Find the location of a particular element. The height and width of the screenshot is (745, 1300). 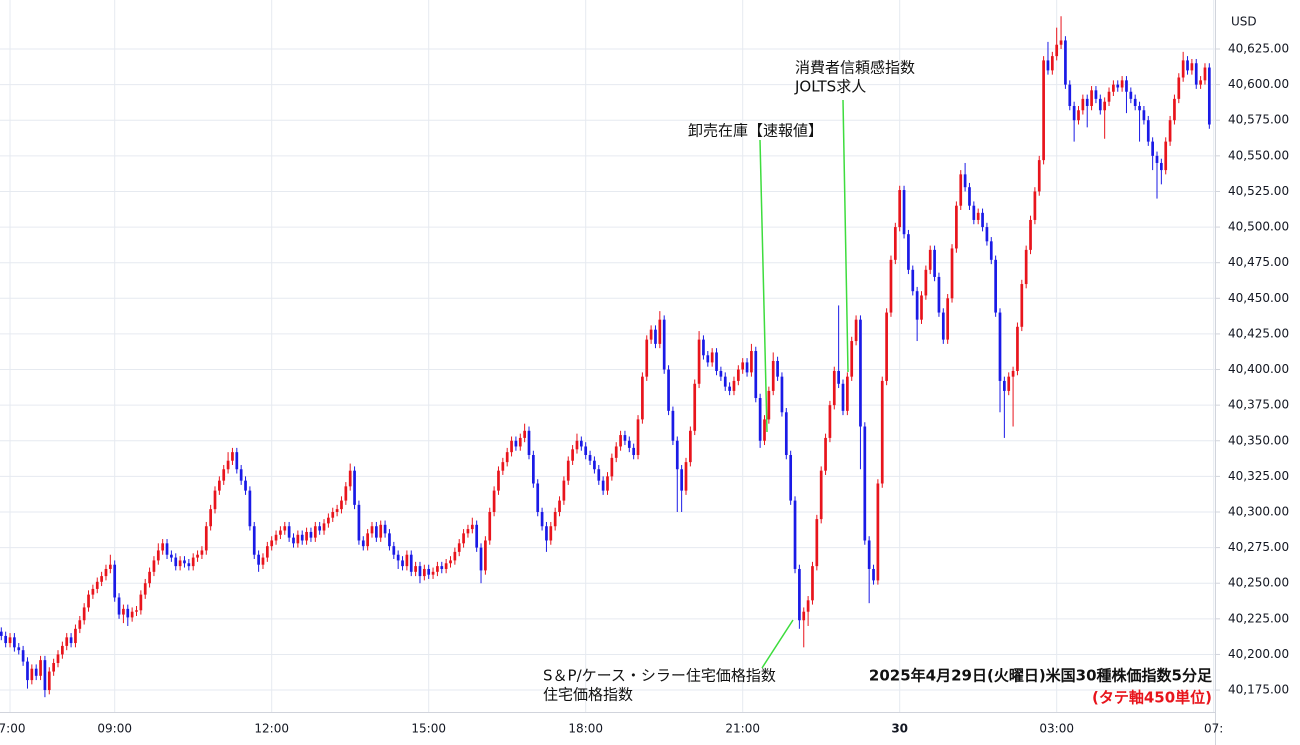

y-tick-label: 40,600.00 is located at coordinates (1258, 84).